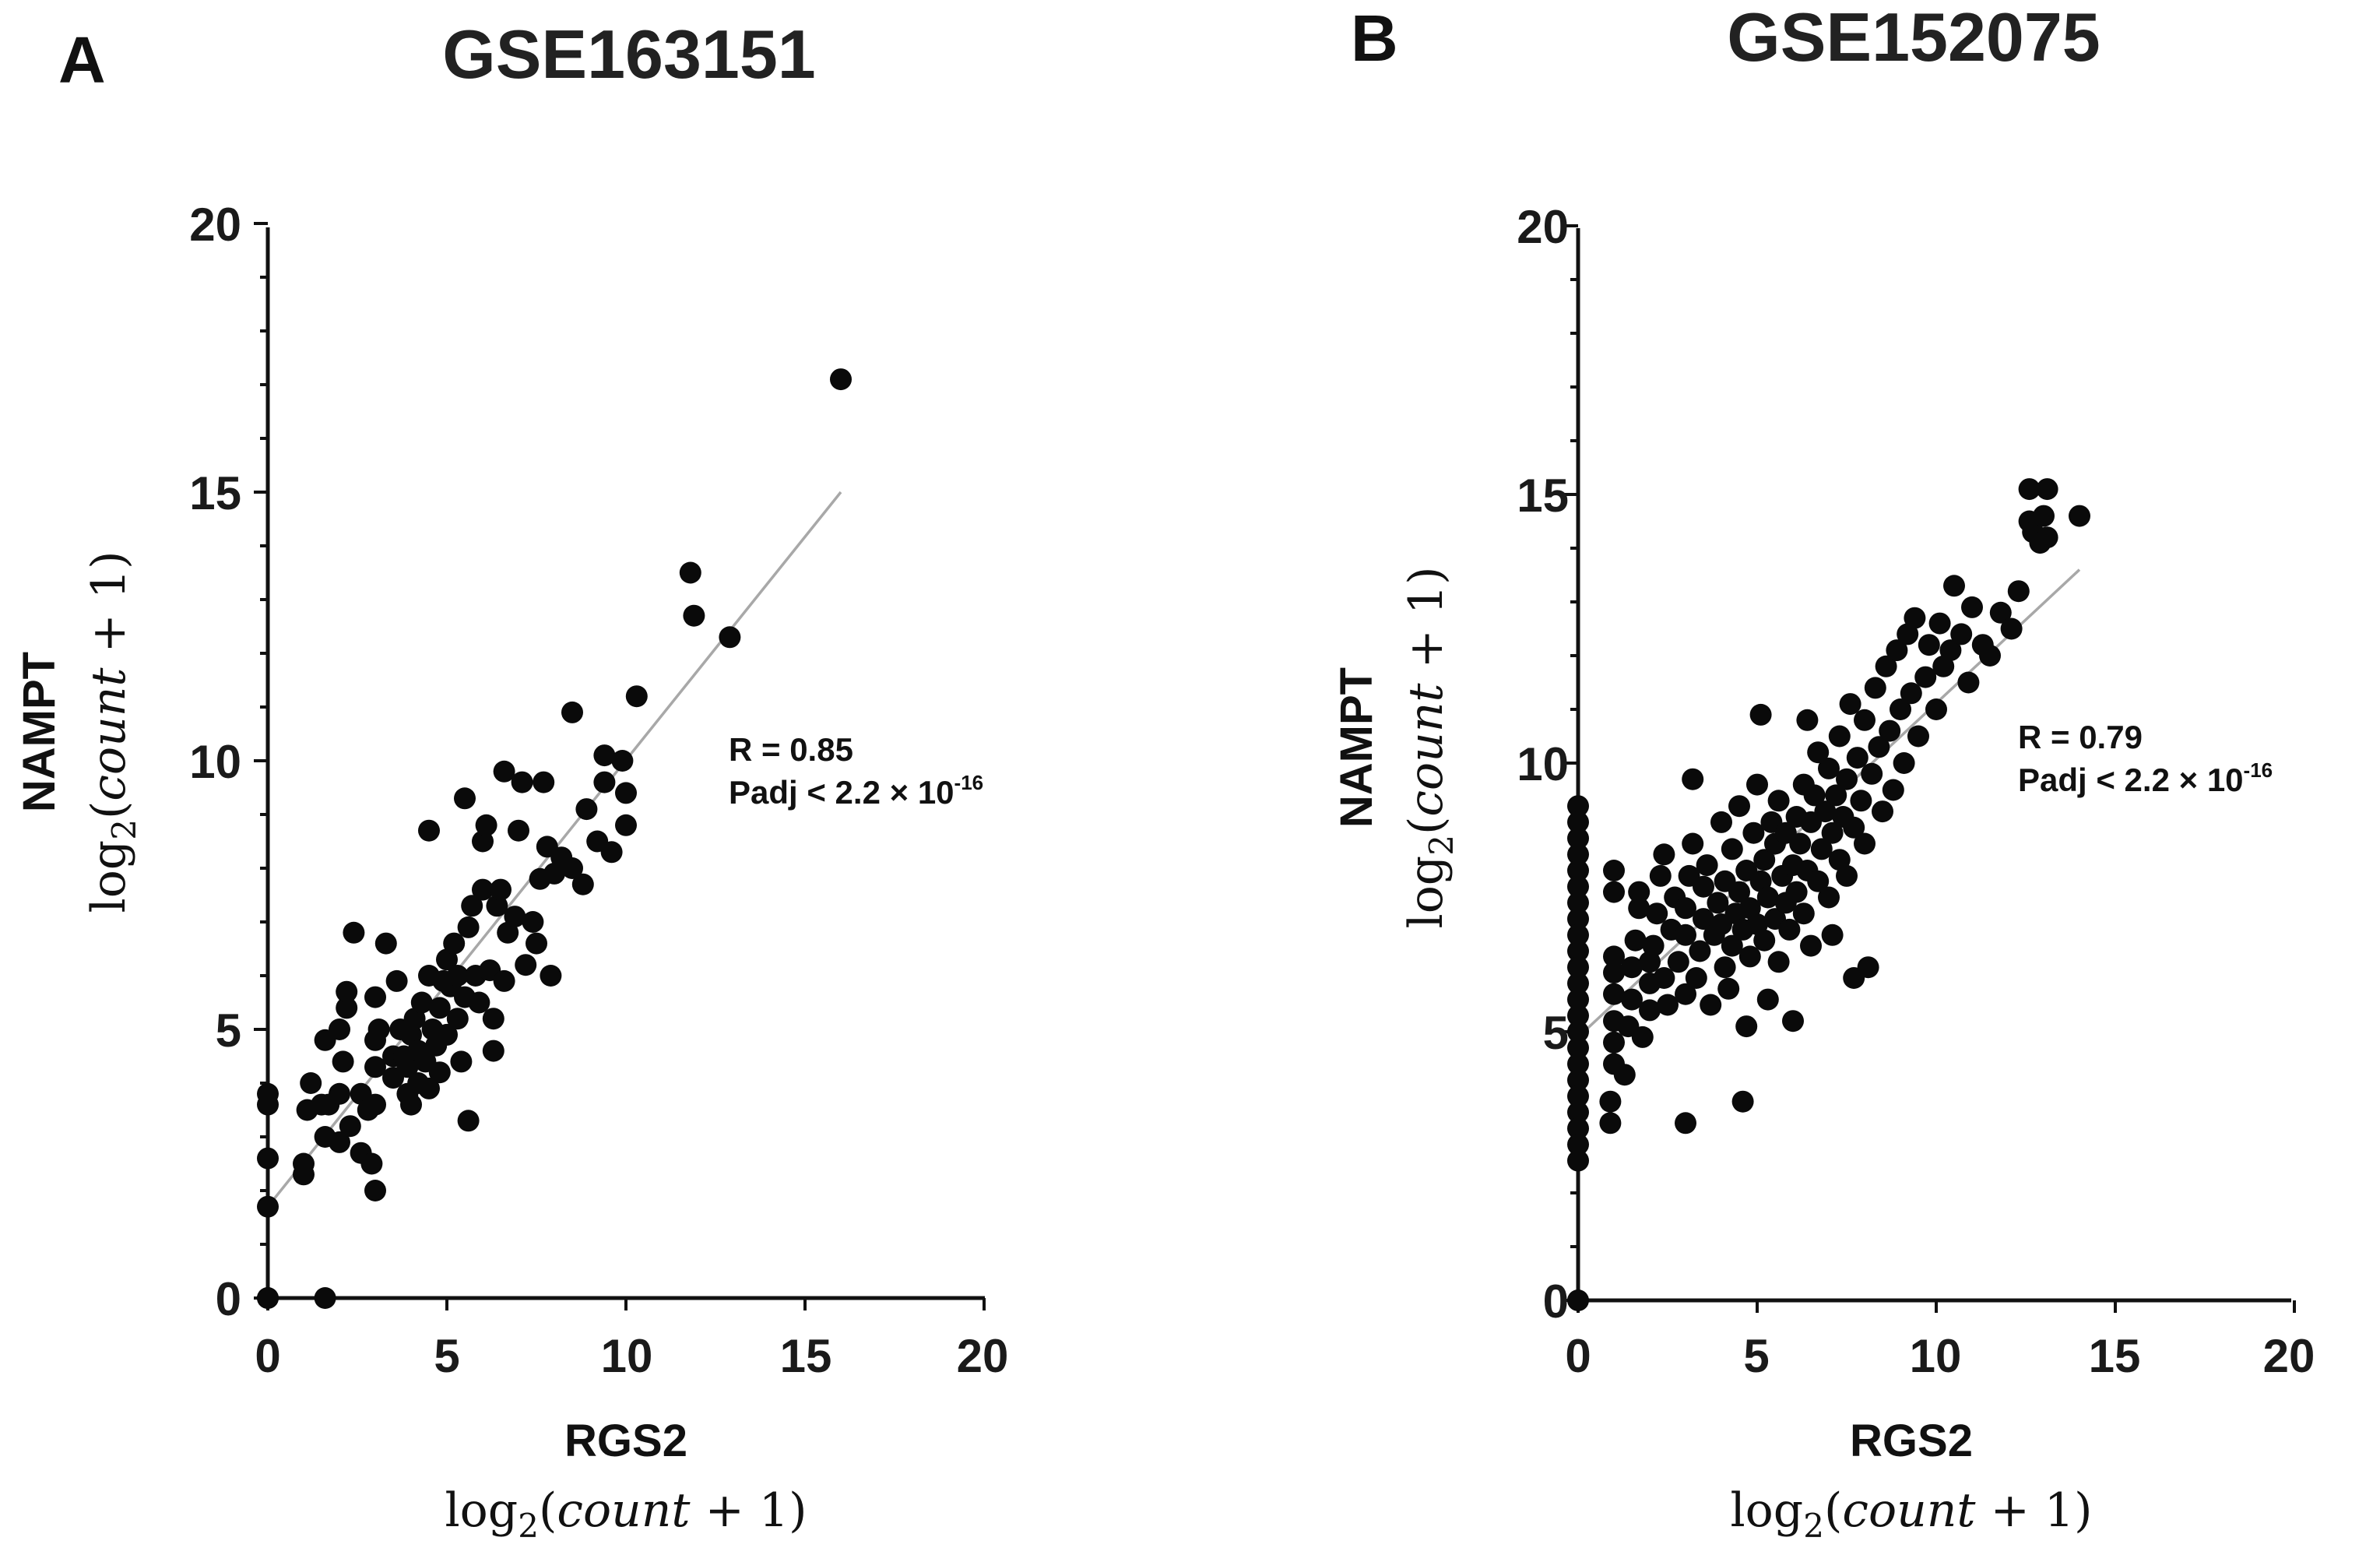 This screenshot has height=1562, width=2380. Describe the element at coordinates (215, 493) in the screenshot. I see `panel-a-ytick-label: 15` at that location.